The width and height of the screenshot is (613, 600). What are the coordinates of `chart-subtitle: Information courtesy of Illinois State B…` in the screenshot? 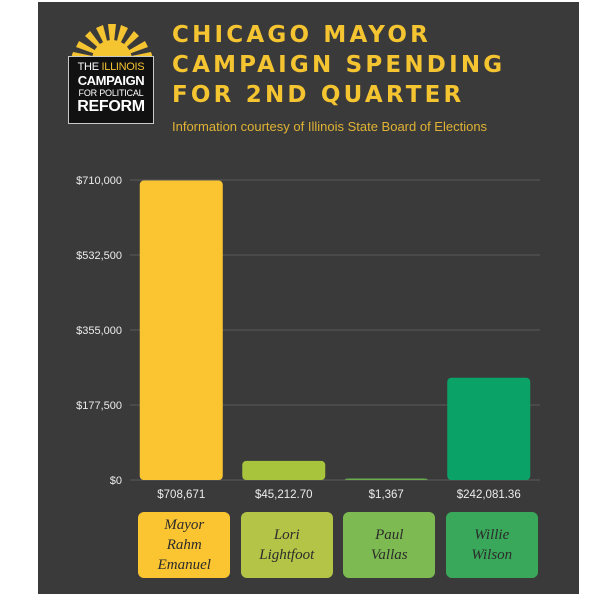 It's located at (330, 126).